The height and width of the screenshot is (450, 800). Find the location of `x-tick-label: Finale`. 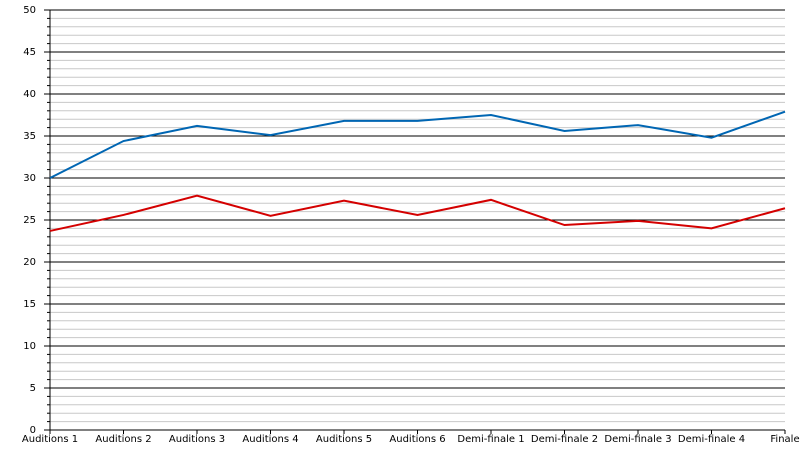

x-tick-label: Finale is located at coordinates (784, 439).